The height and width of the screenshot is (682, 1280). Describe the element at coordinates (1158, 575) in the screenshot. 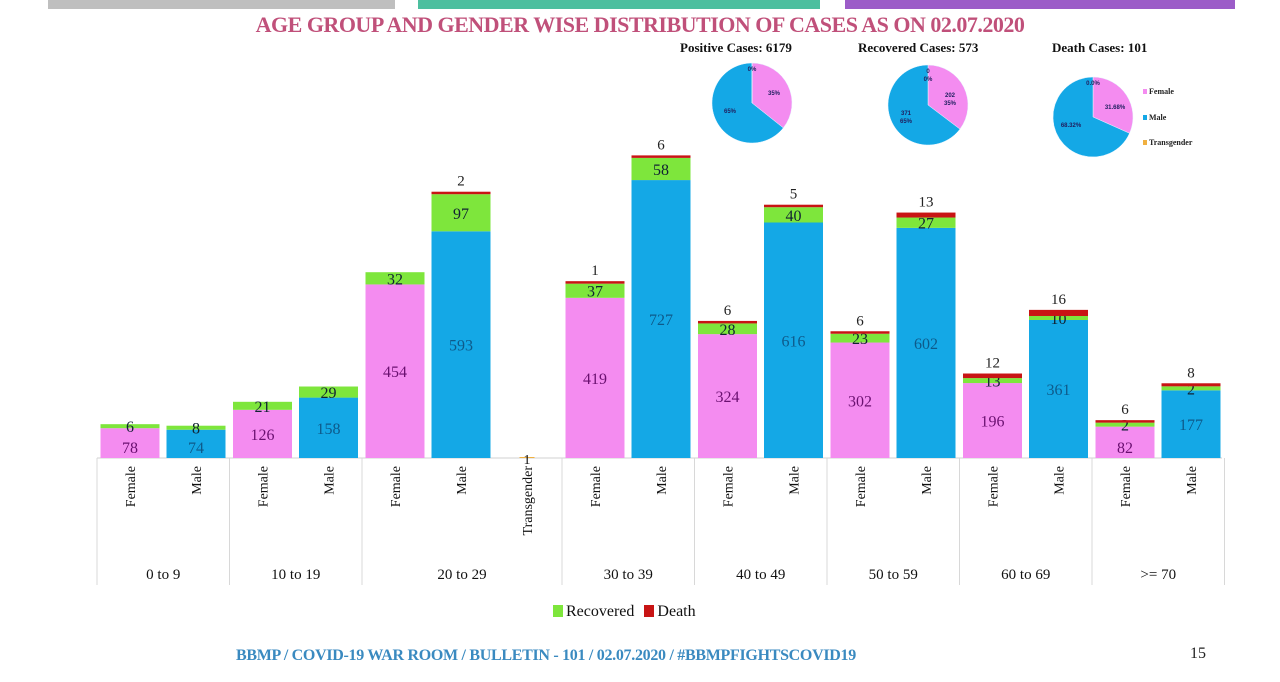

I see `group-label: >= 70` at that location.